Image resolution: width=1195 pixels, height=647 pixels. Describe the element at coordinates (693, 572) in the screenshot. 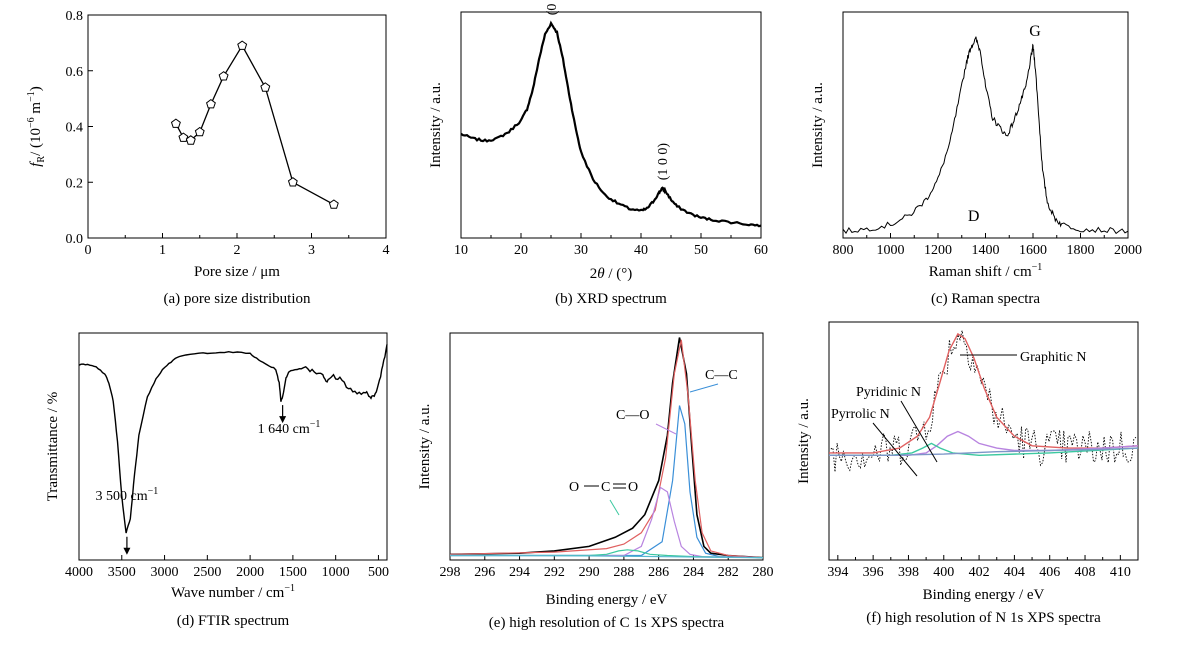

I see `x-tick-label: 284` at that location.